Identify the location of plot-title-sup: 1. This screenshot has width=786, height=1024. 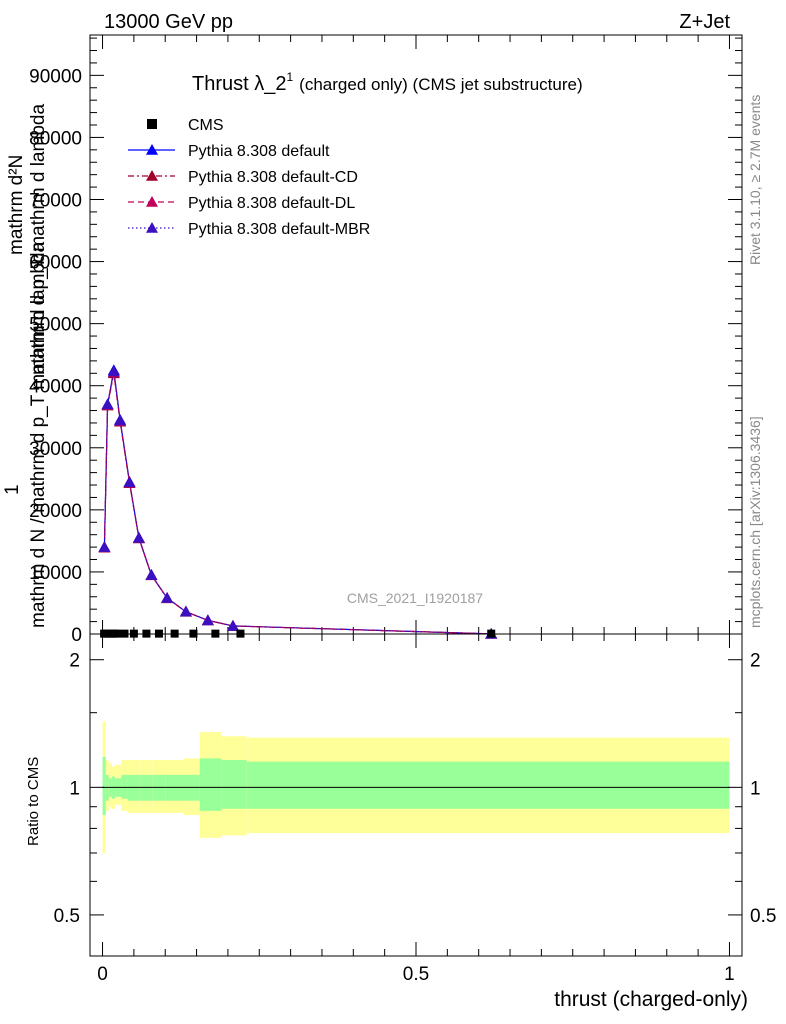
(289, 77).